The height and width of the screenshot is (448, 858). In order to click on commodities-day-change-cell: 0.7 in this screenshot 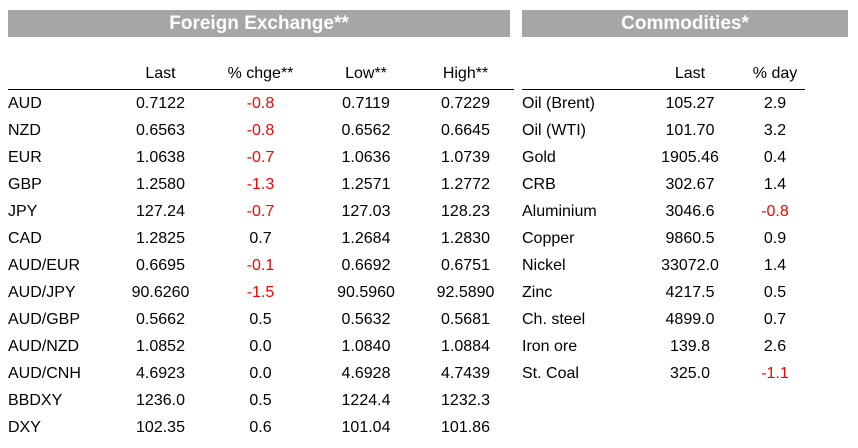, I will do `click(775, 319)`.